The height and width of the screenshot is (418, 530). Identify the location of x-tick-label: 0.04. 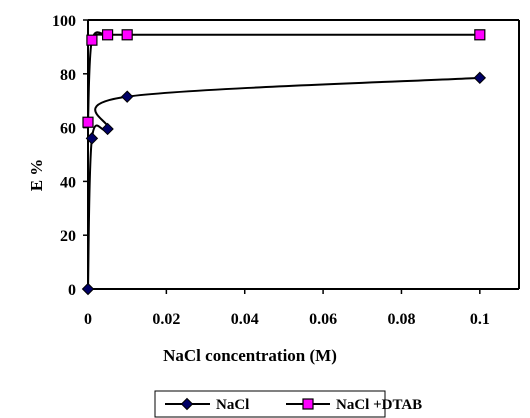
(245, 319).